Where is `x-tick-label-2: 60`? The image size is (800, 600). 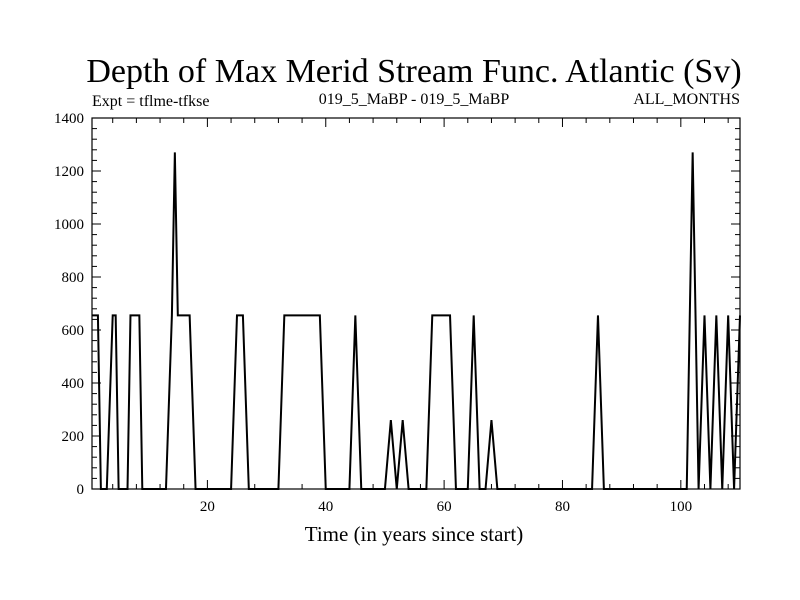
x-tick-label-2: 60 is located at coordinates (444, 507).